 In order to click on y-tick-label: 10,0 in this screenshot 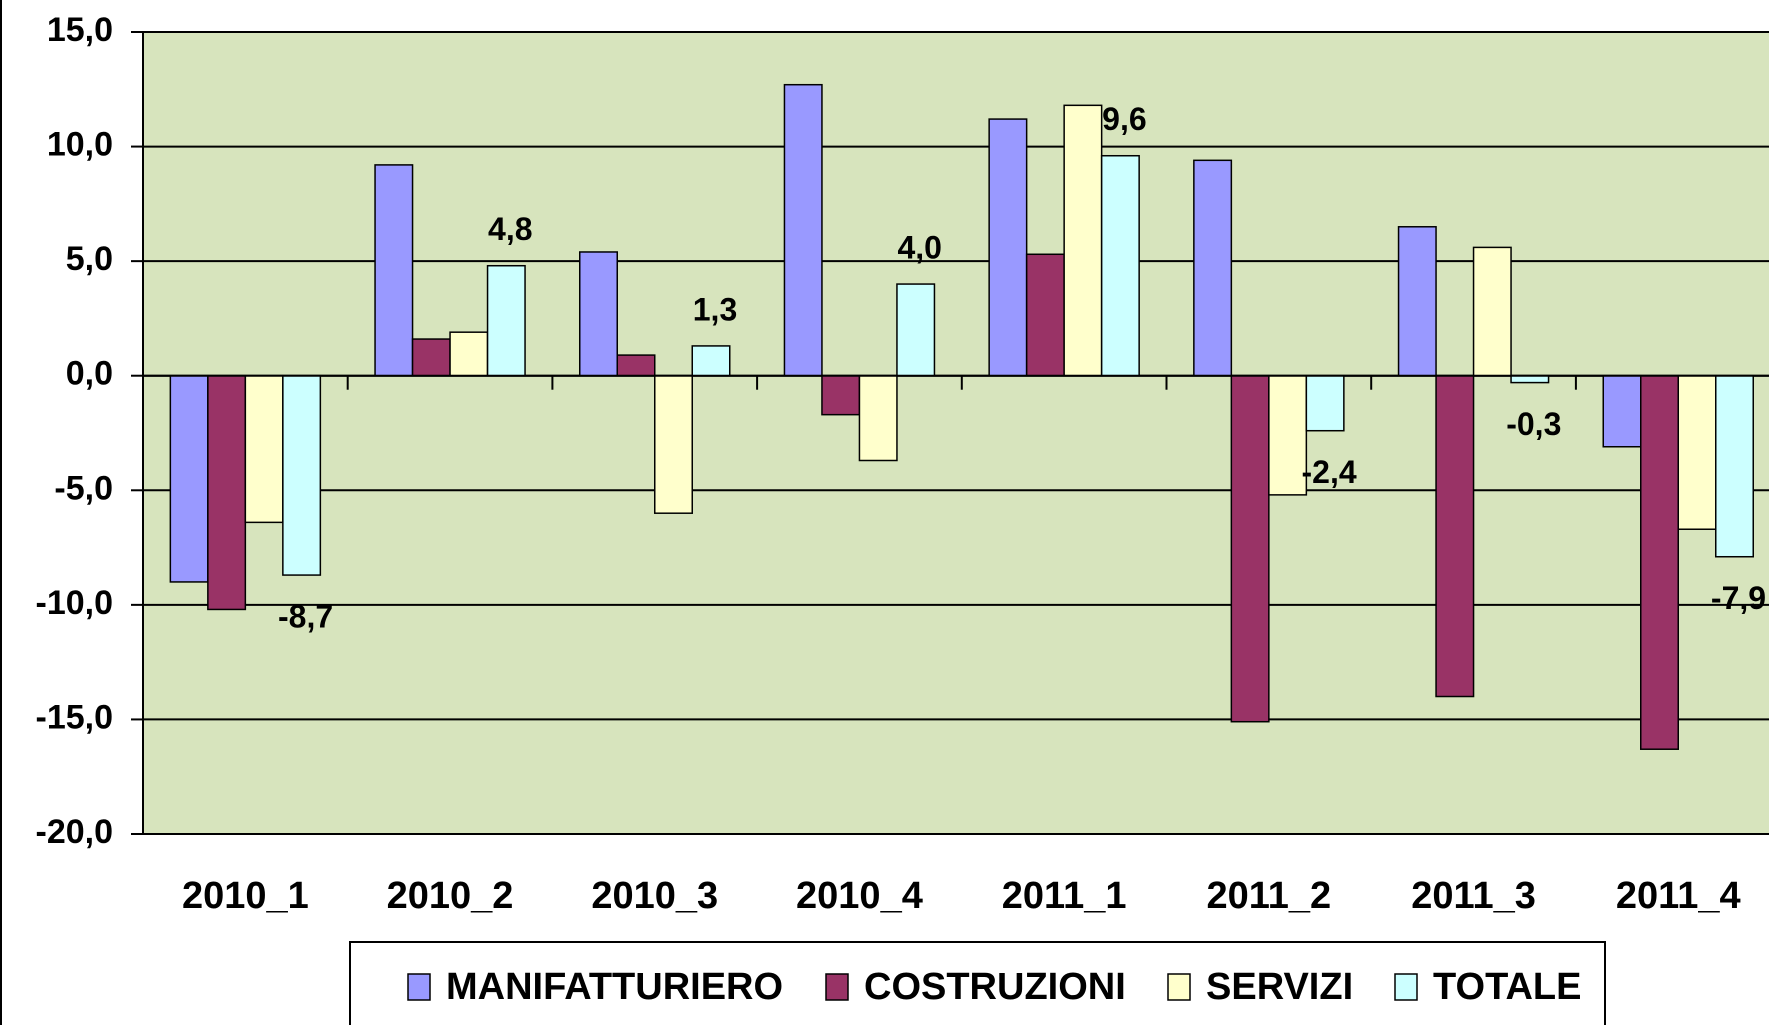, I will do `click(80, 145)`.